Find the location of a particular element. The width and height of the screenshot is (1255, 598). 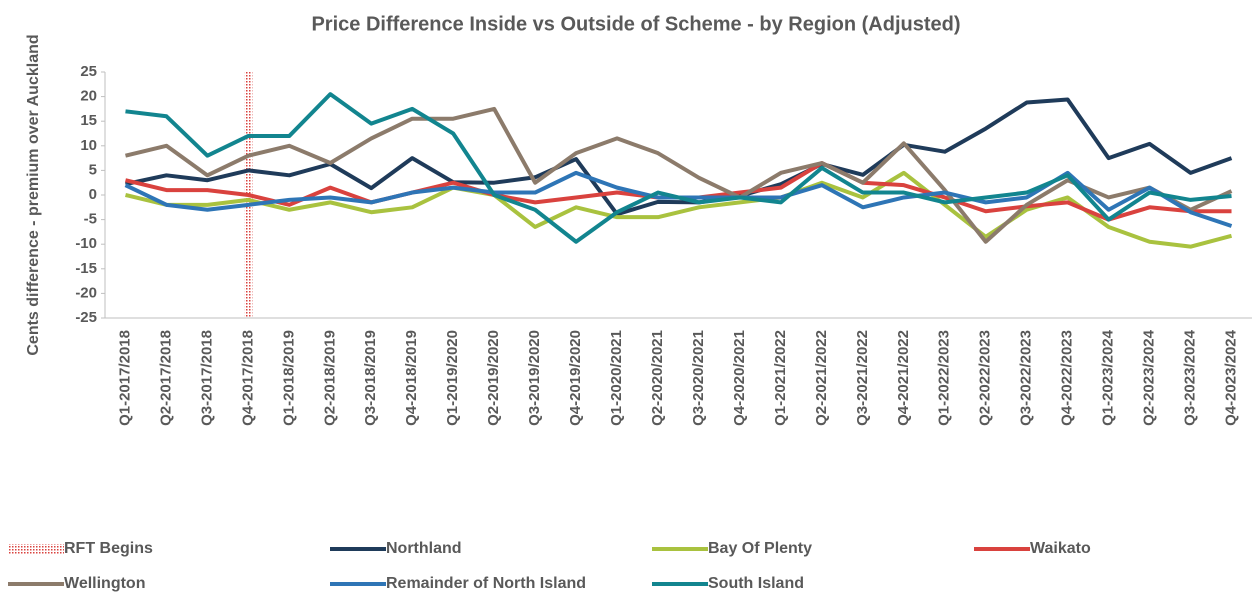

x-tick-label: Q3-2020/2021 is located at coordinates (698, 378).